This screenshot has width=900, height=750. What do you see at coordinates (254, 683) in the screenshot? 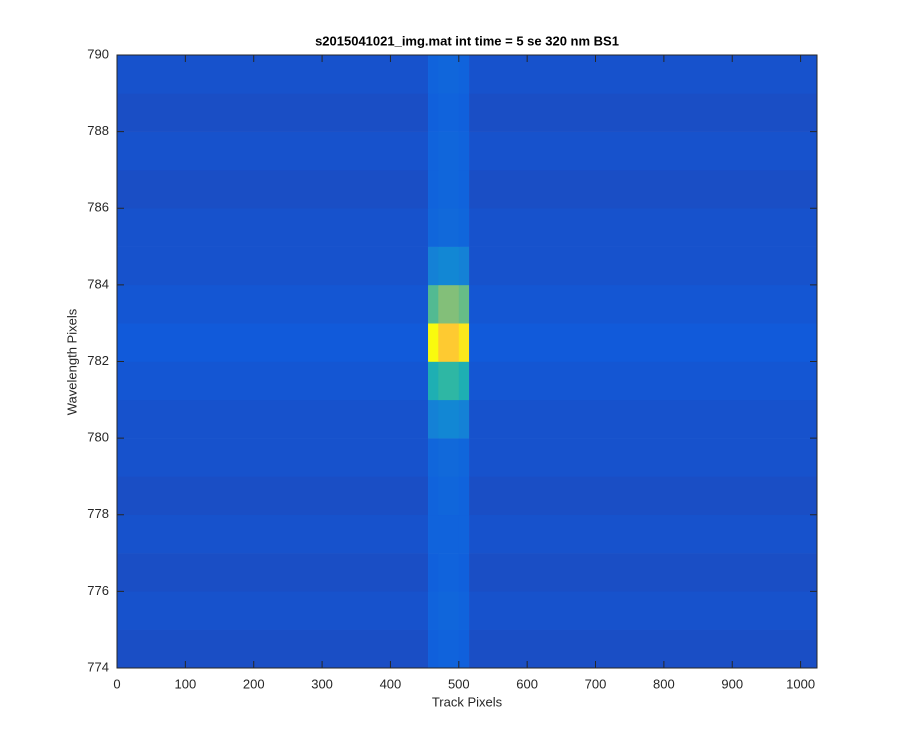
I see `x-tick-label: 200` at bounding box center [254, 683].